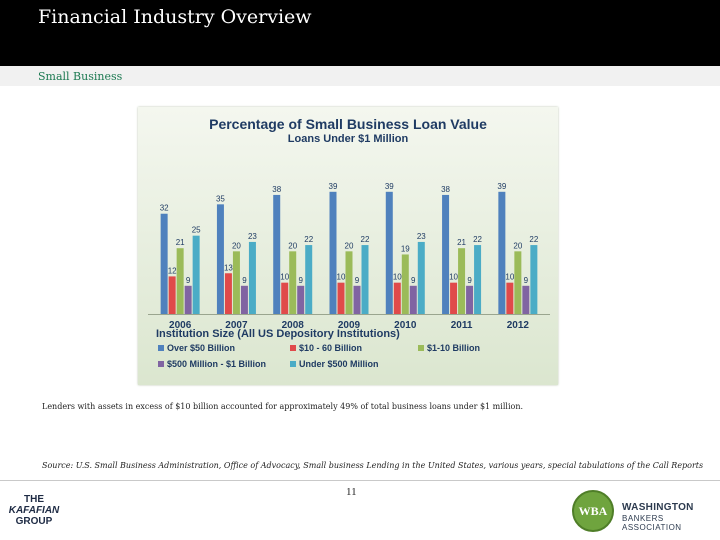 The width and height of the screenshot is (720, 540). Describe the element at coordinates (220, 198) in the screenshot. I see `data-label-2007-series-1: 35` at that location.